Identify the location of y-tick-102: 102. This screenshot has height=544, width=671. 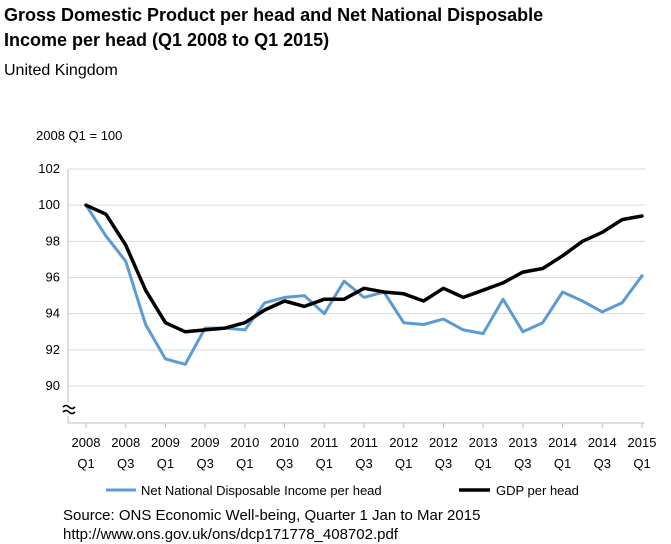
(49, 168).